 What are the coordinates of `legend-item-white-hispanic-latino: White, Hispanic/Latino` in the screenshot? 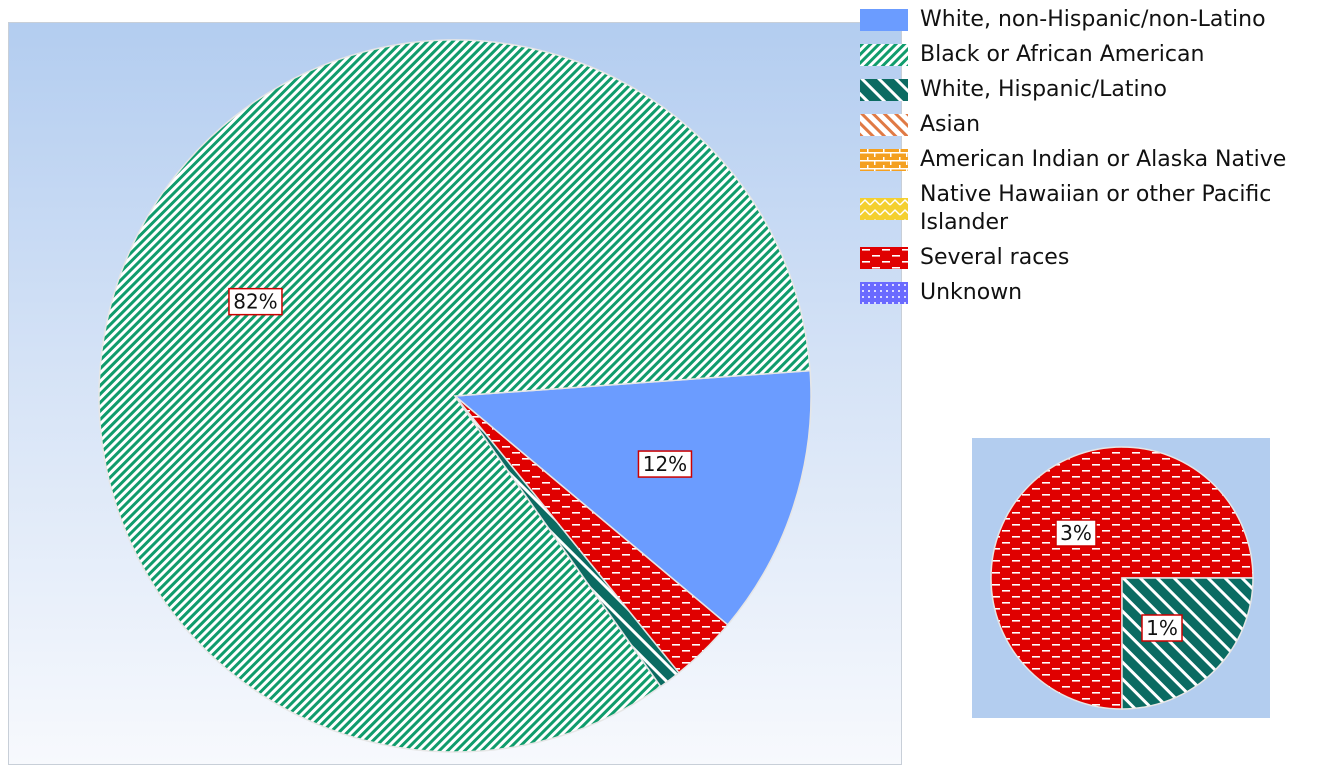 It's located at (1089, 90).